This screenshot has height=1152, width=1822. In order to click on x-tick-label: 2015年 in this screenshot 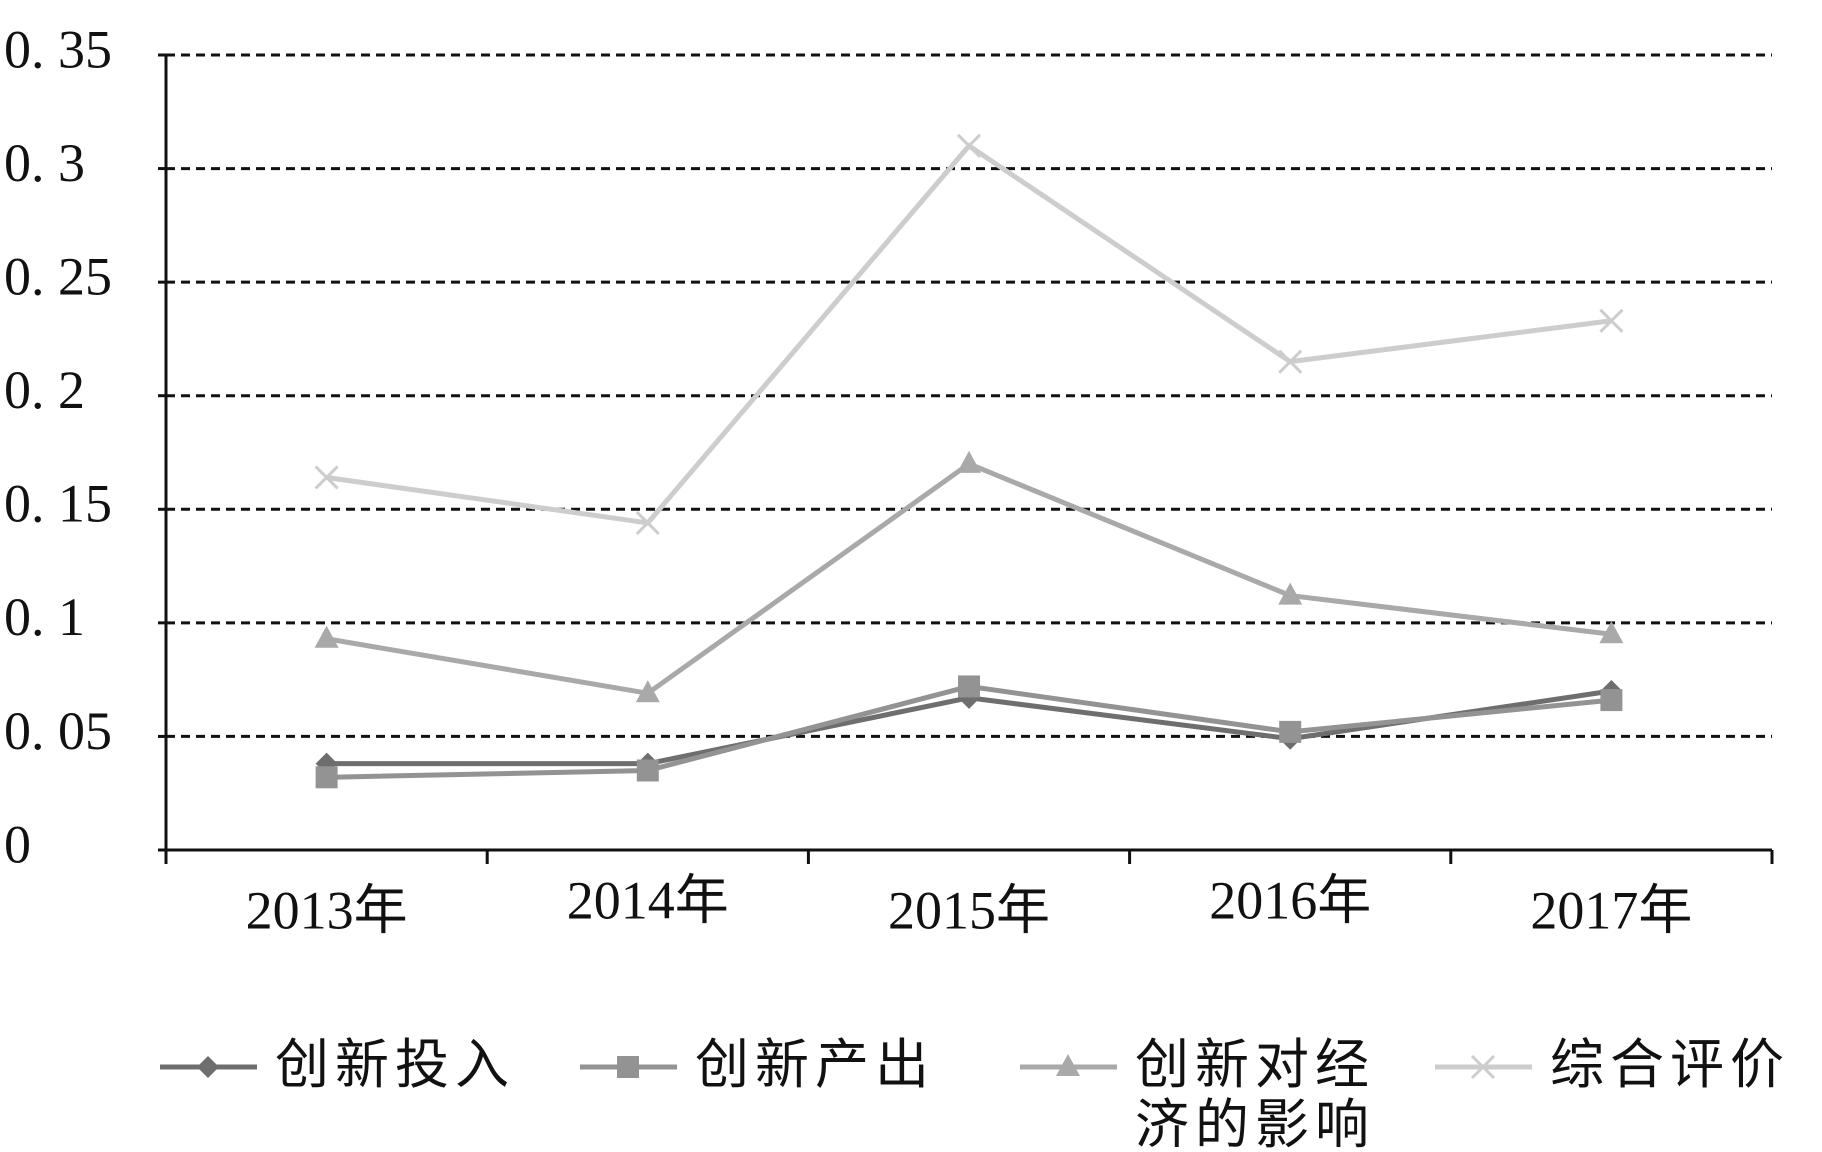, I will do `click(969, 910)`.